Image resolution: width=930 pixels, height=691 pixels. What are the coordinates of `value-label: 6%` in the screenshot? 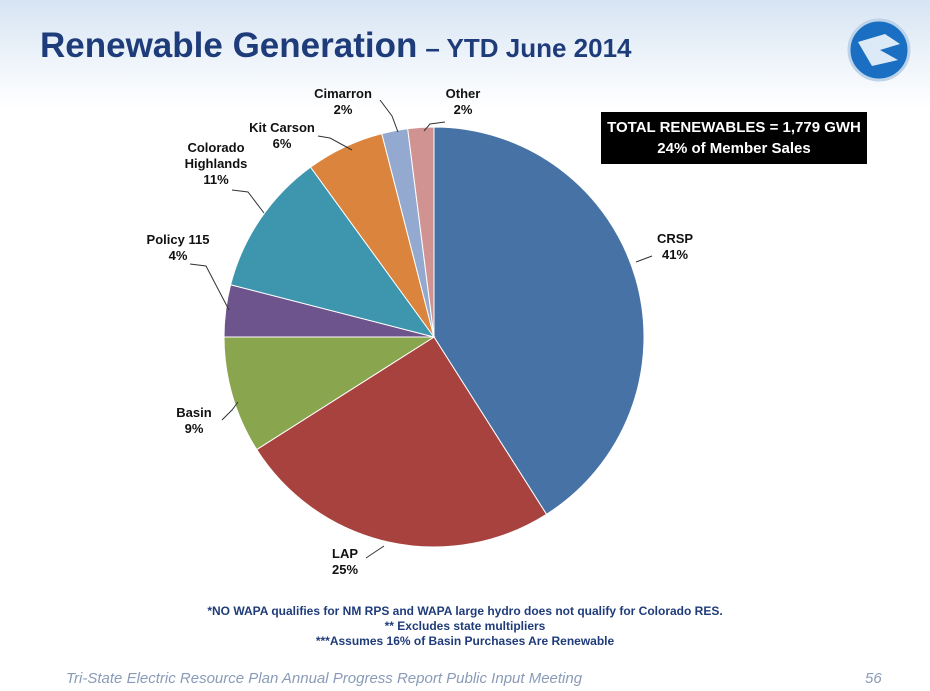 It's located at (282, 143).